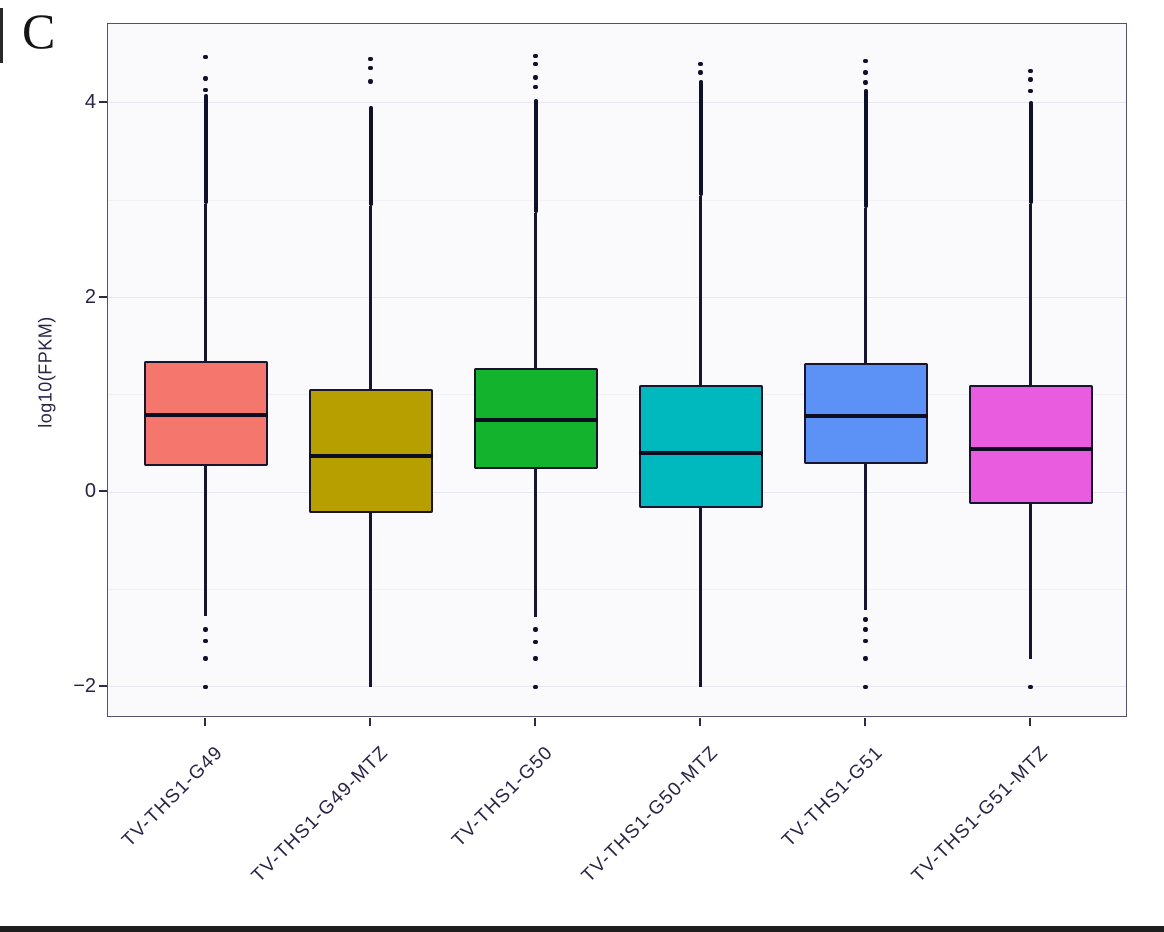 Image resolution: width=1164 pixels, height=932 pixels. What do you see at coordinates (39, 31) in the screenshot?
I see `panel-letter-label: C` at bounding box center [39, 31].